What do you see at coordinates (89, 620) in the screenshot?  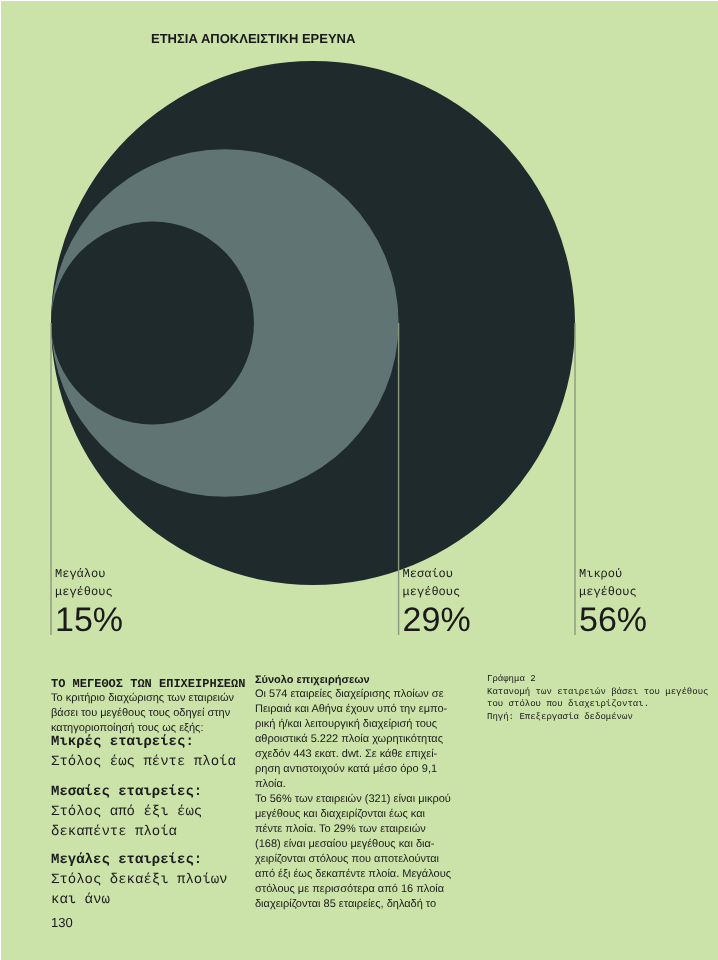 I see `data-label: 15%` at bounding box center [89, 620].